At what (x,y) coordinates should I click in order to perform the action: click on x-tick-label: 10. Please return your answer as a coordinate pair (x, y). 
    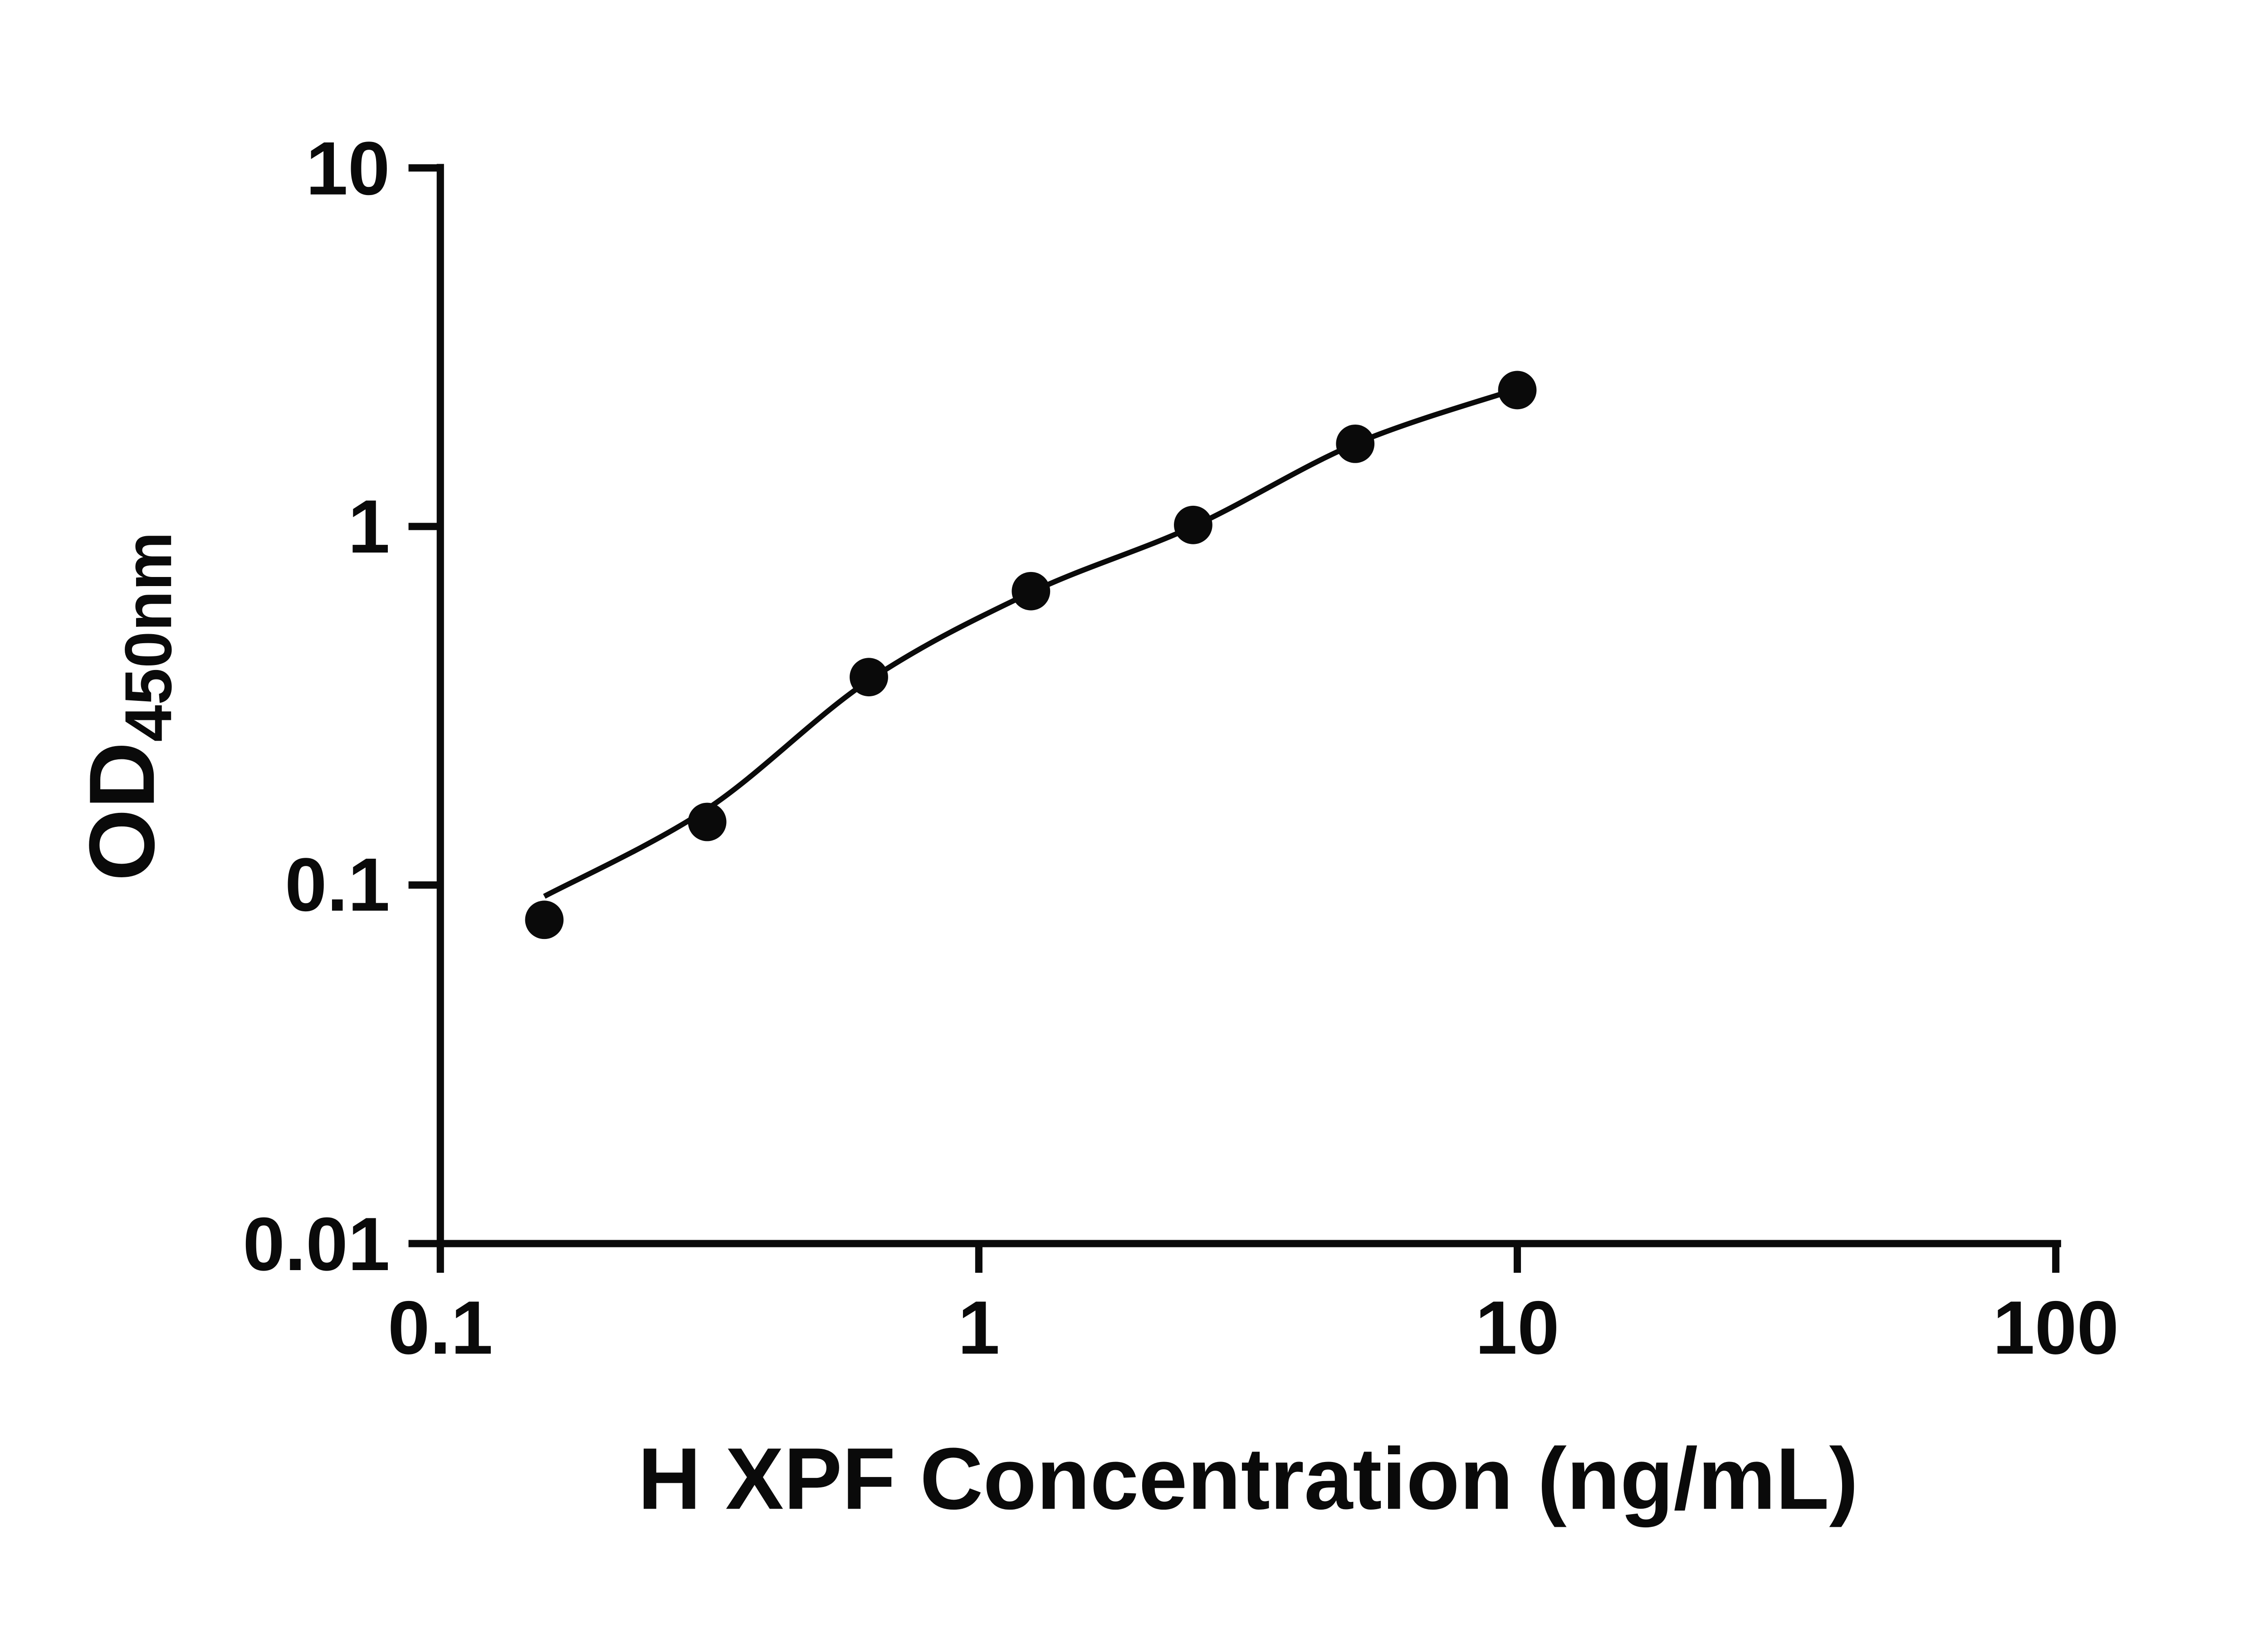
    Looking at the image, I should click on (1517, 1328).